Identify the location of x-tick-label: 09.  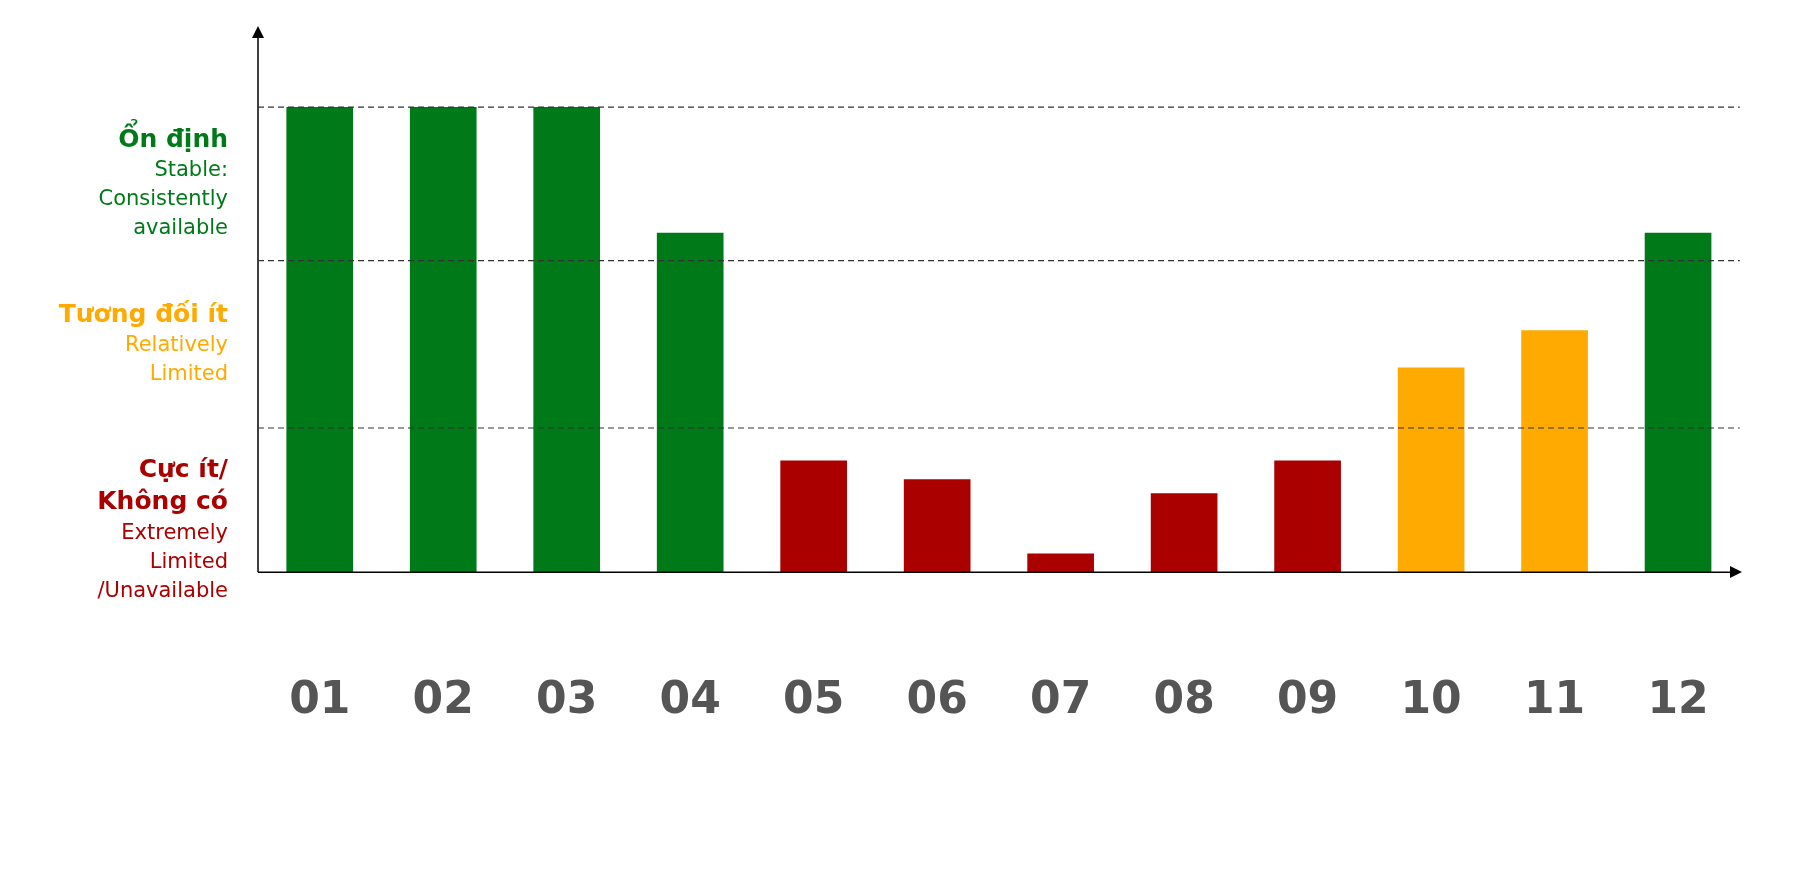
(1307, 698).